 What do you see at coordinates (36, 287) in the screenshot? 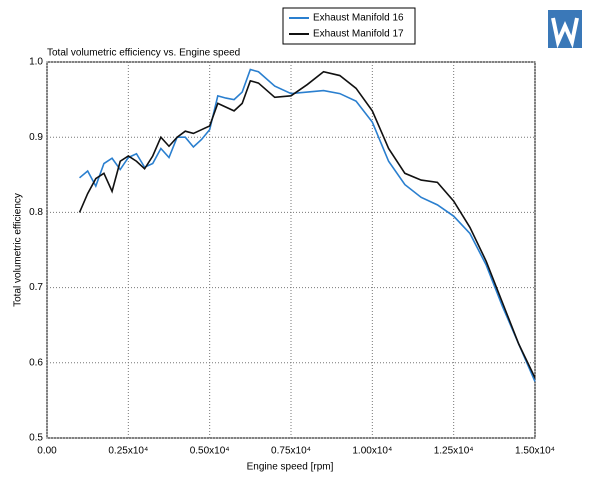
I see `y-tick-label: 0.7` at bounding box center [36, 287].